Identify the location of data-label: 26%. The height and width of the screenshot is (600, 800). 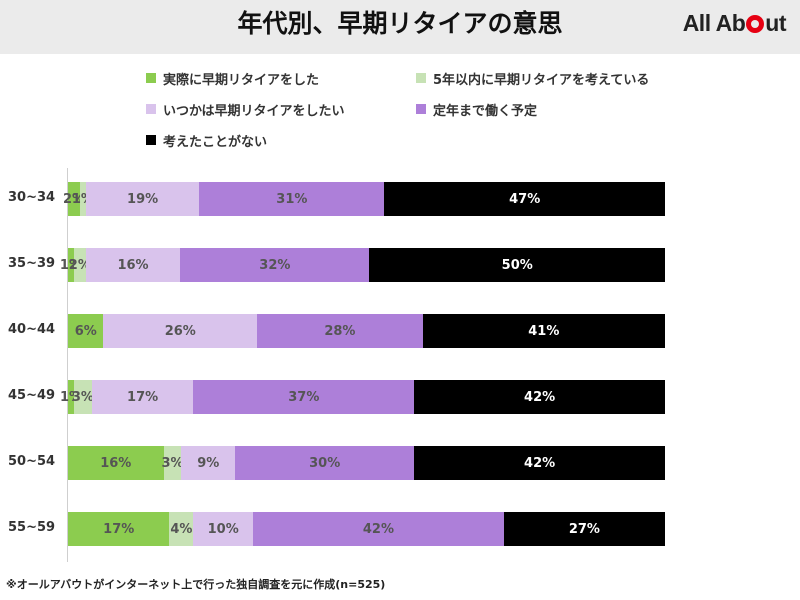
(180, 331).